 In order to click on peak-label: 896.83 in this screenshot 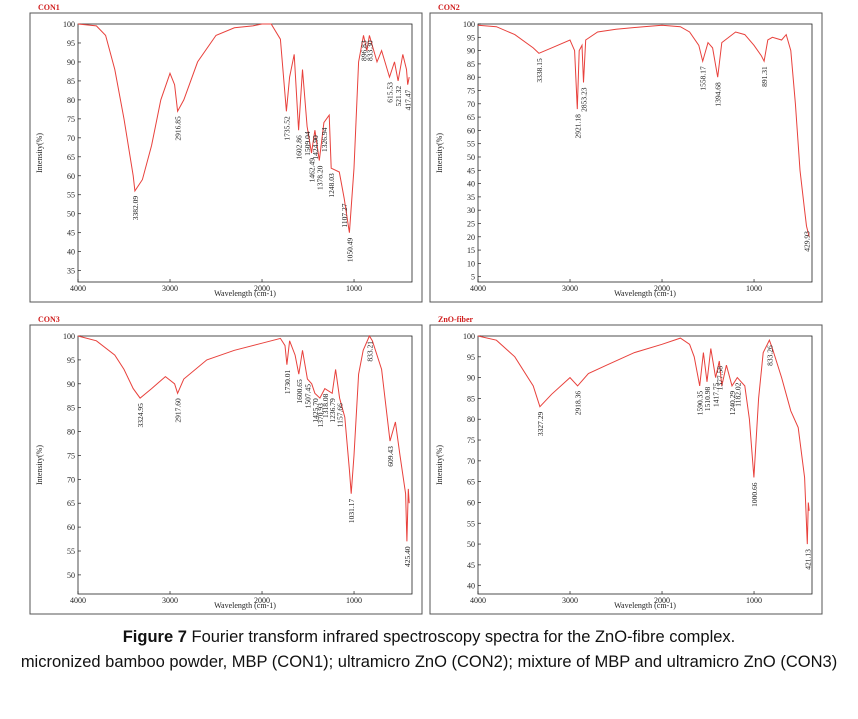, I will do `click(364, 50)`.